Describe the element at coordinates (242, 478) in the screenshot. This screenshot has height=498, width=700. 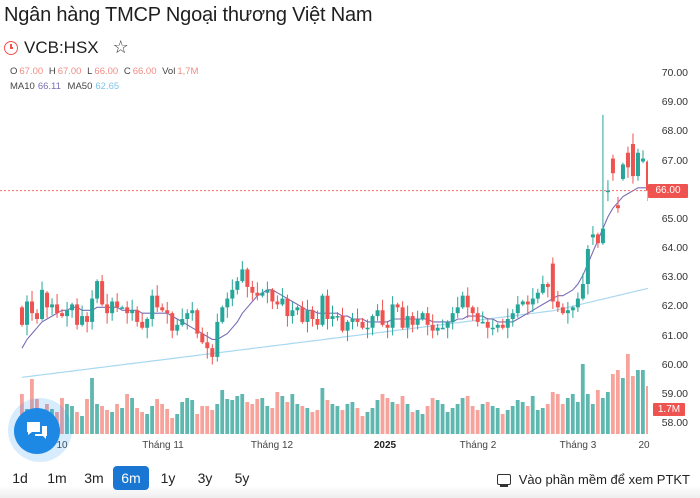
I see `range-button-5y: 5y` at that location.